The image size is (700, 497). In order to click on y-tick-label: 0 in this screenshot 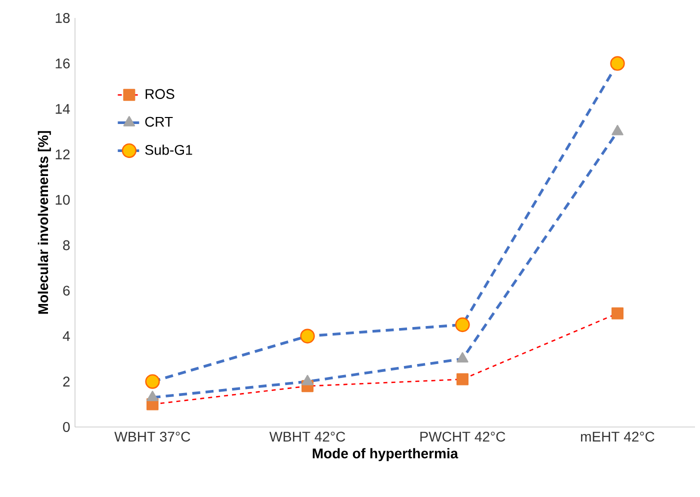, I will do `click(66, 427)`.